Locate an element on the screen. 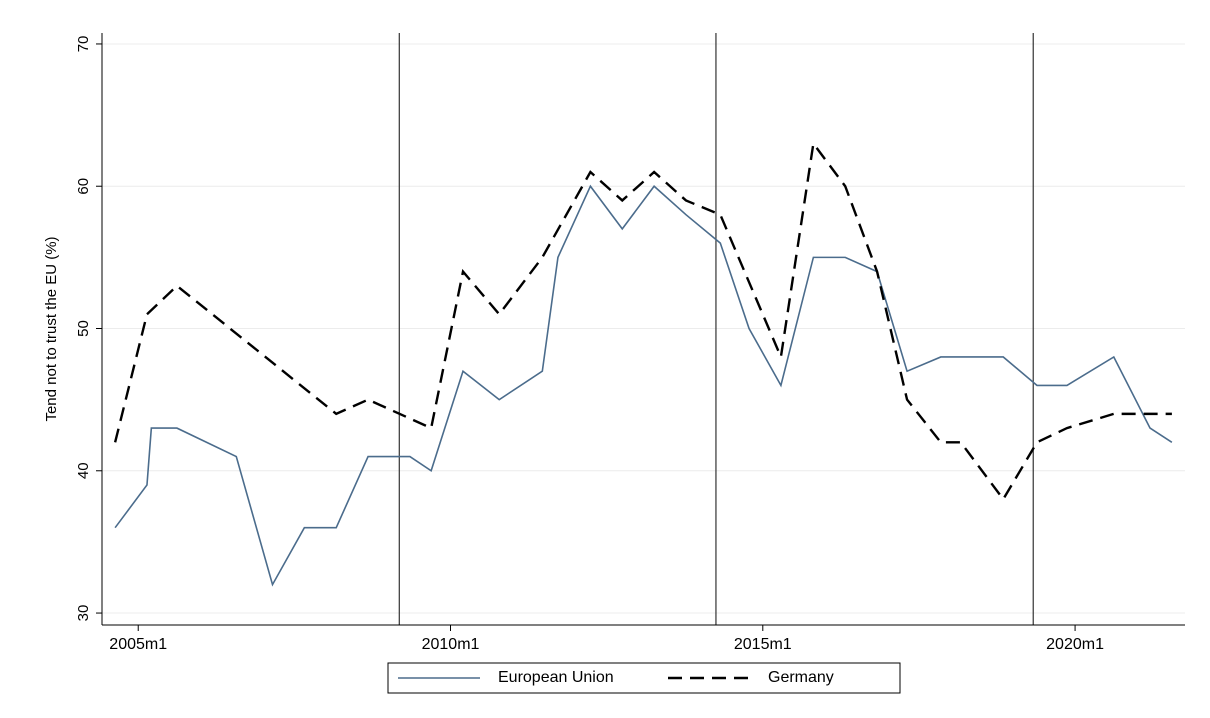  x-tick-label: 2005m1 is located at coordinates (138, 644).